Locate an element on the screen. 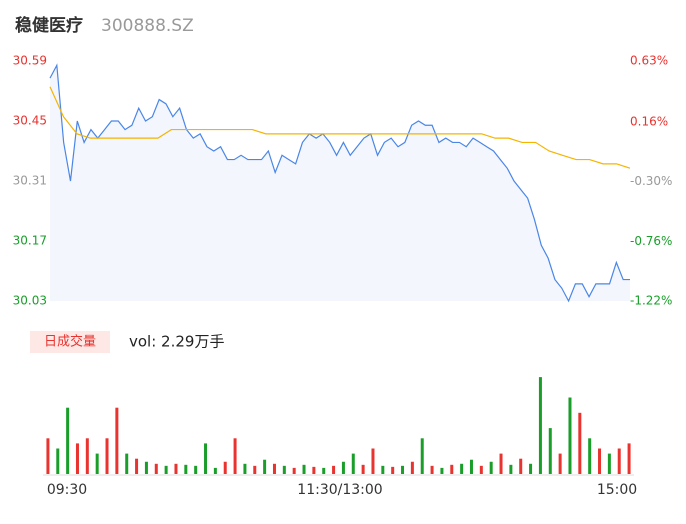 The height and width of the screenshot is (524, 686). volume-text: vol: 2.29万手 is located at coordinates (176, 342).